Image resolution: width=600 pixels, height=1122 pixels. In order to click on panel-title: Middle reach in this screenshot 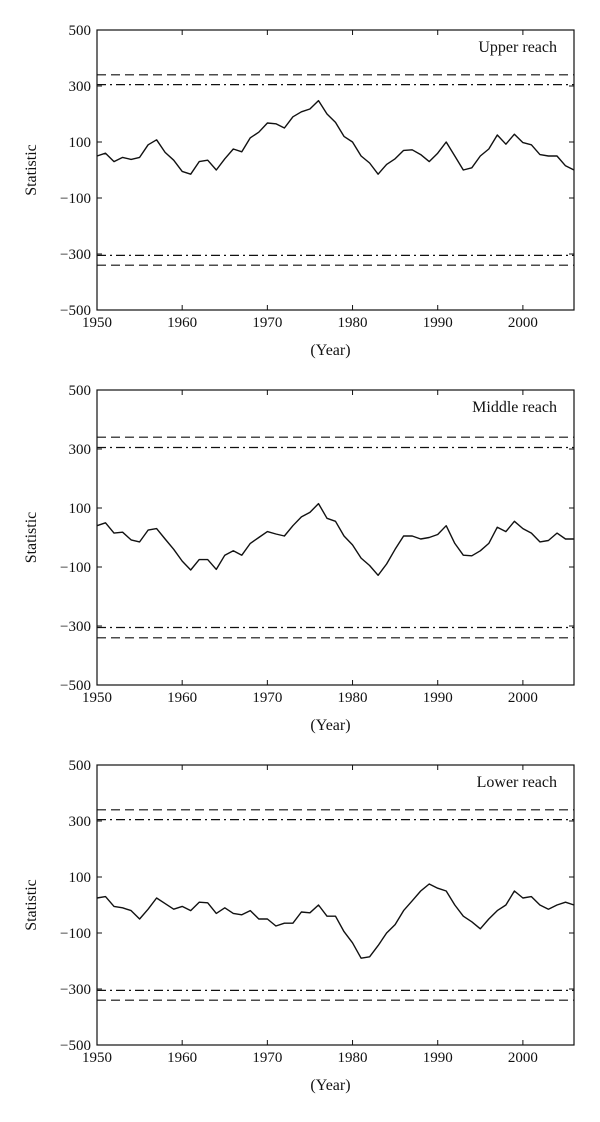, I will do `click(514, 407)`.